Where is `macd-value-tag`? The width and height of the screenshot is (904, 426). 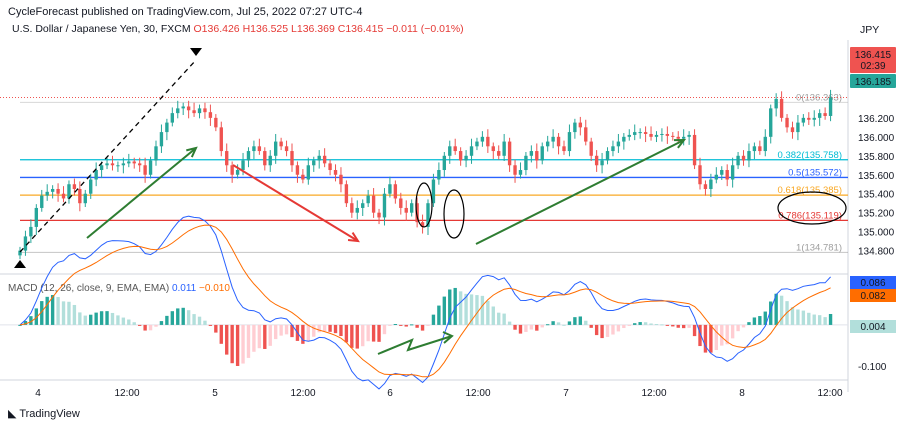
macd-value-tag is located at coordinates (873, 282).